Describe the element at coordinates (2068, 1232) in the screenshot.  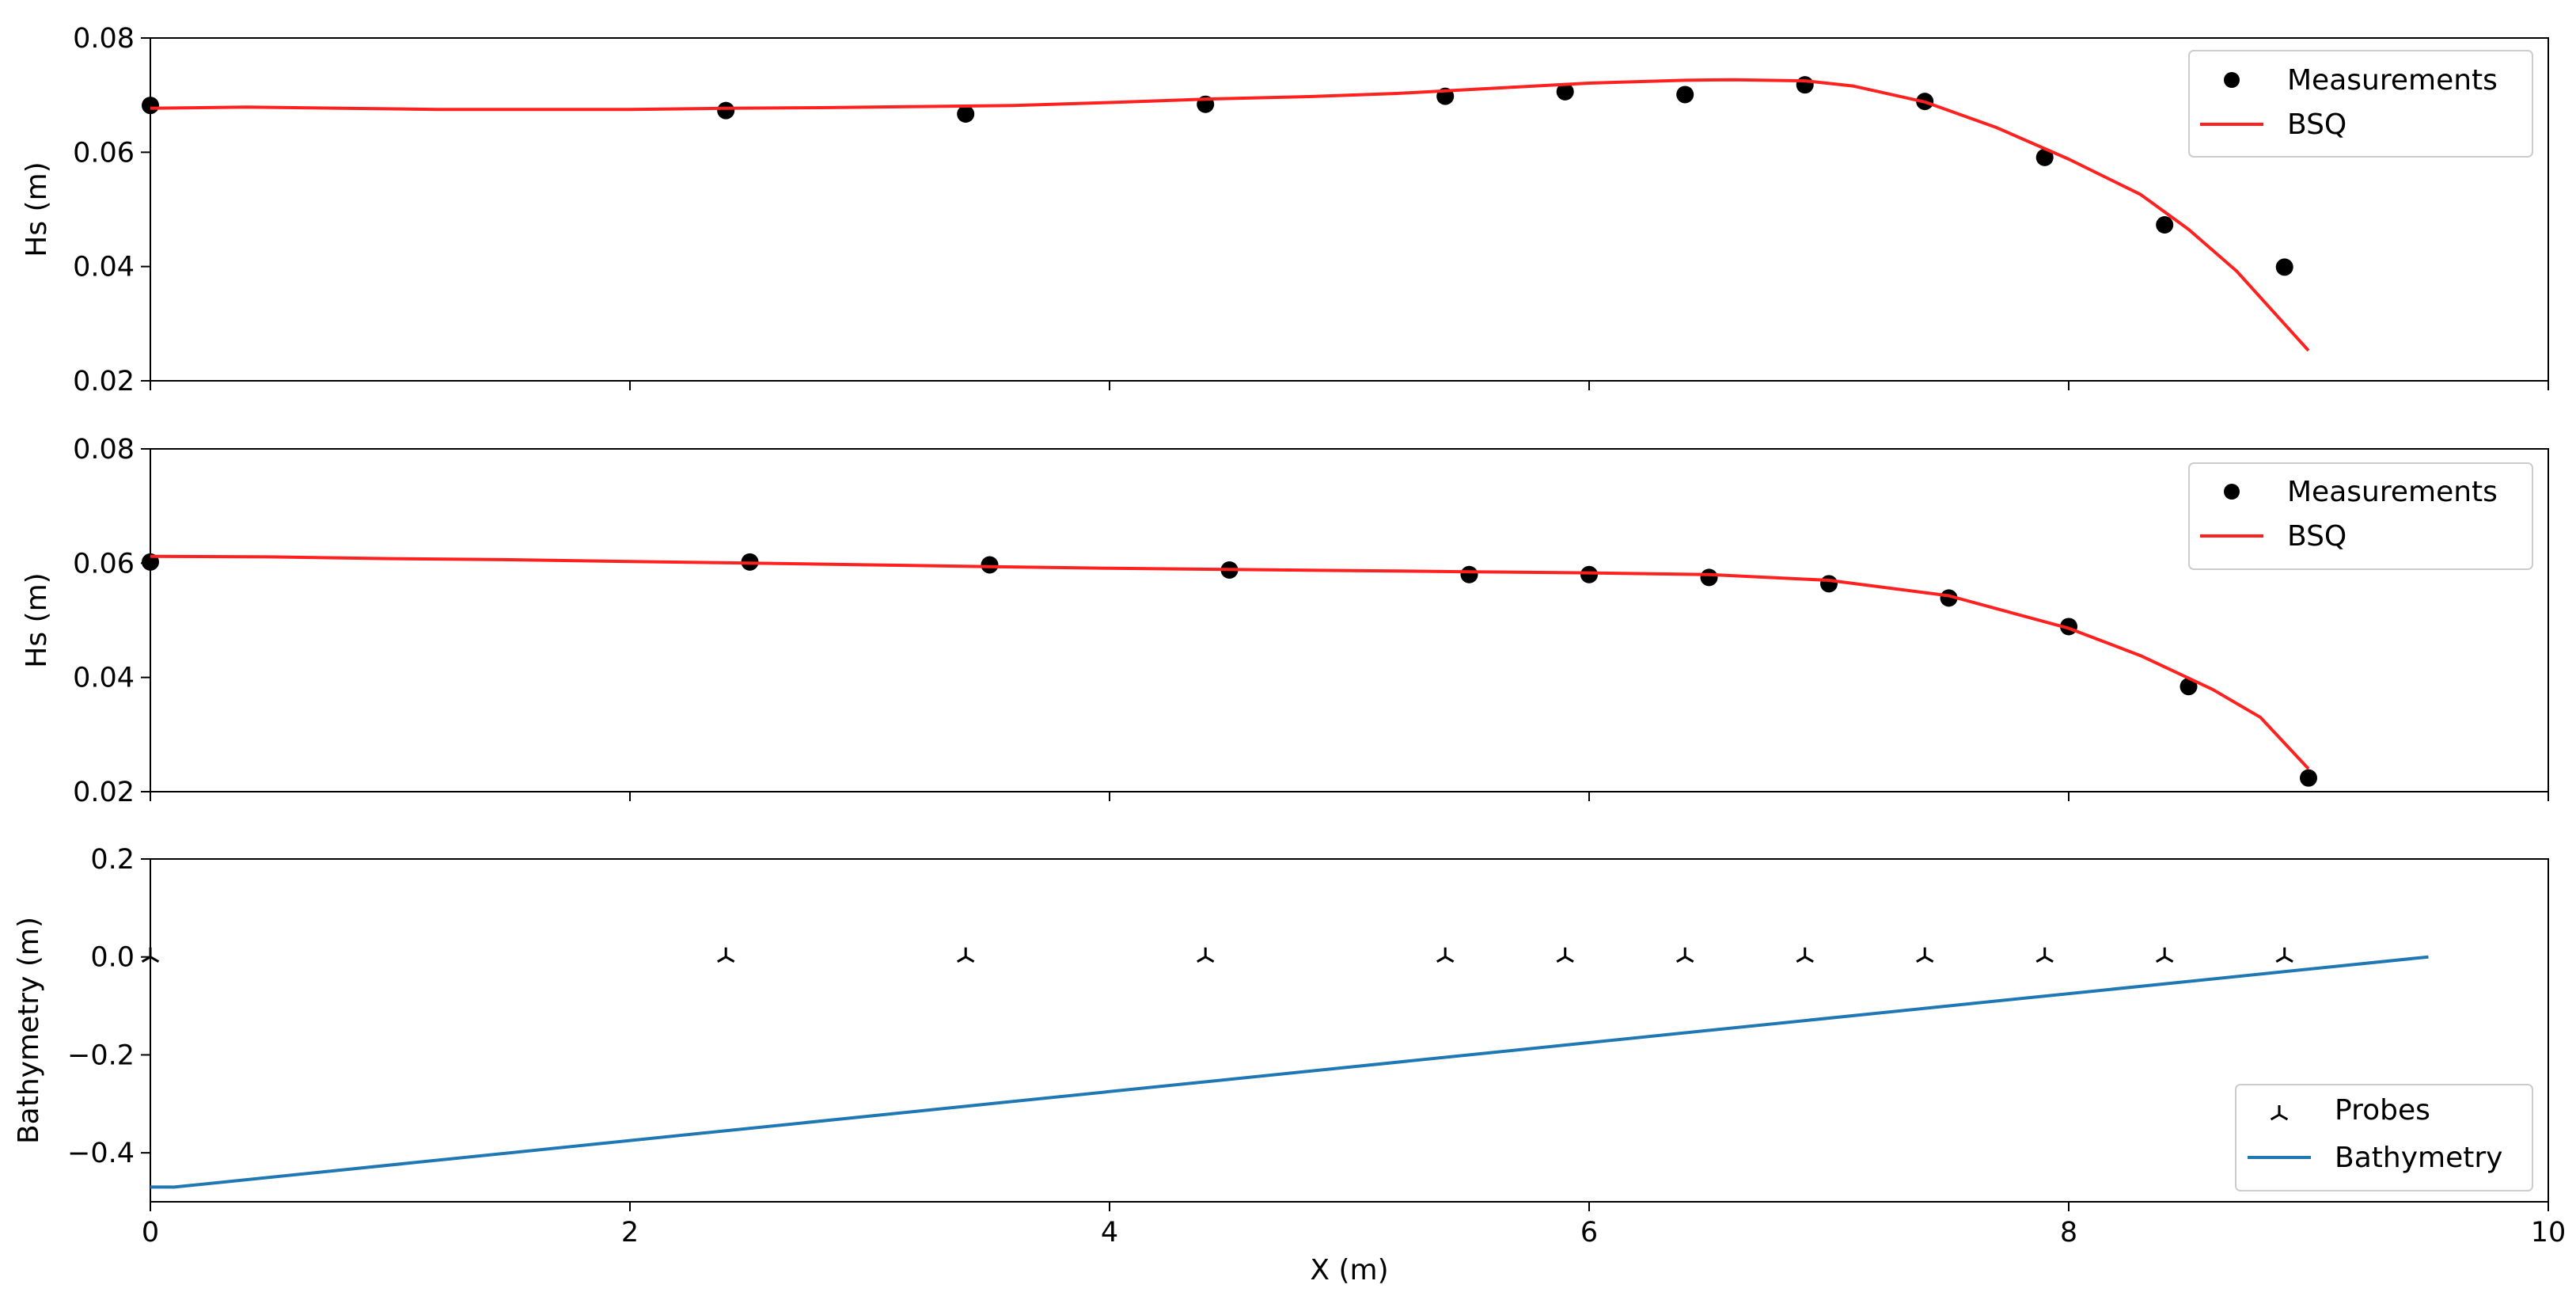
I see `x-tick-label: 8` at that location.